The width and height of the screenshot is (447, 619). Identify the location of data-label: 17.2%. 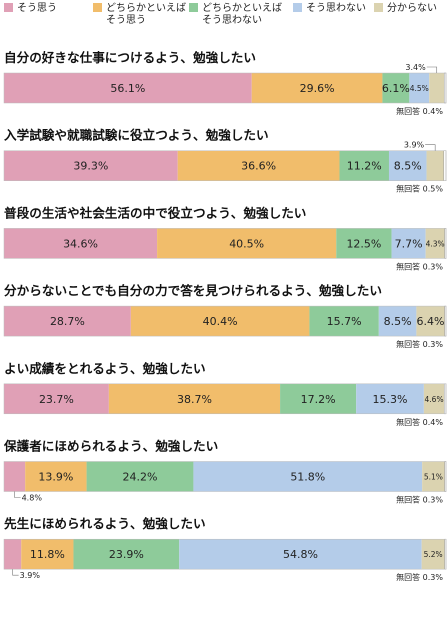
(318, 399).